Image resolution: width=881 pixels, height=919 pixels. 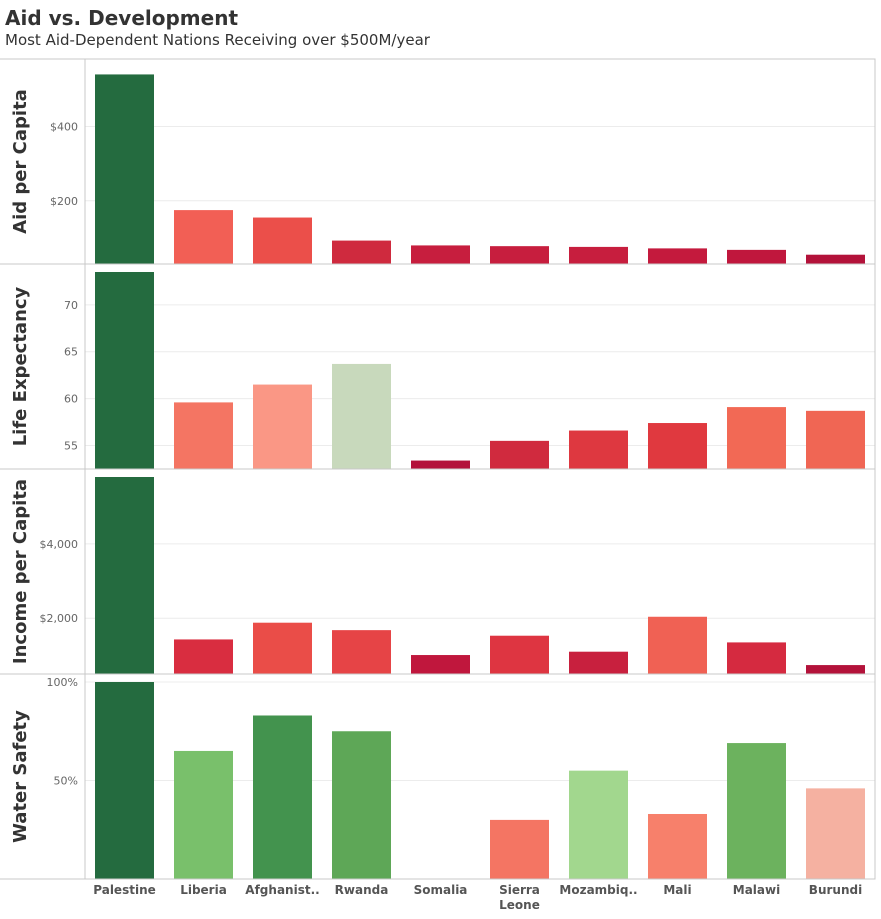 What do you see at coordinates (282, 648) in the screenshot?
I see `income-per-capita-bar-afghanist` at bounding box center [282, 648].